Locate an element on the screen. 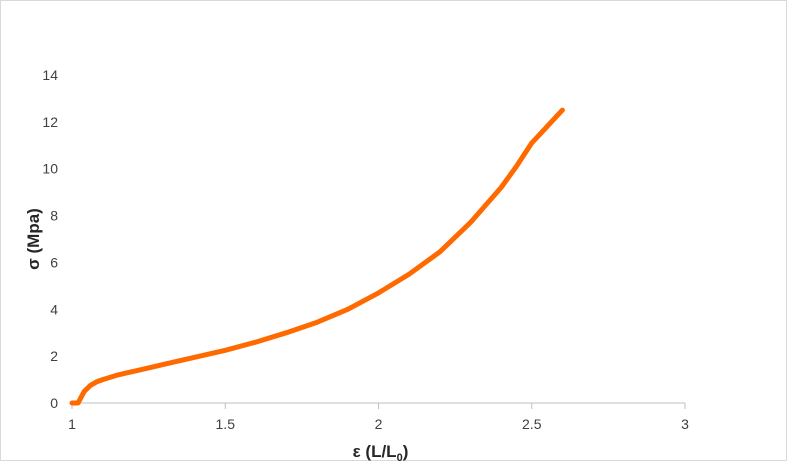 Image resolution: width=787 pixels, height=462 pixels. y-tick-label: 2 is located at coordinates (54, 356).